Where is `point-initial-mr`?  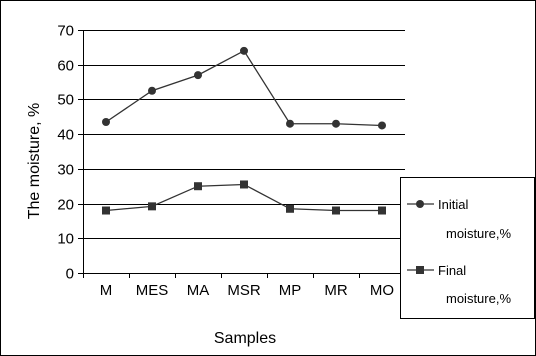
point-initial-mr is located at coordinates (336, 123).